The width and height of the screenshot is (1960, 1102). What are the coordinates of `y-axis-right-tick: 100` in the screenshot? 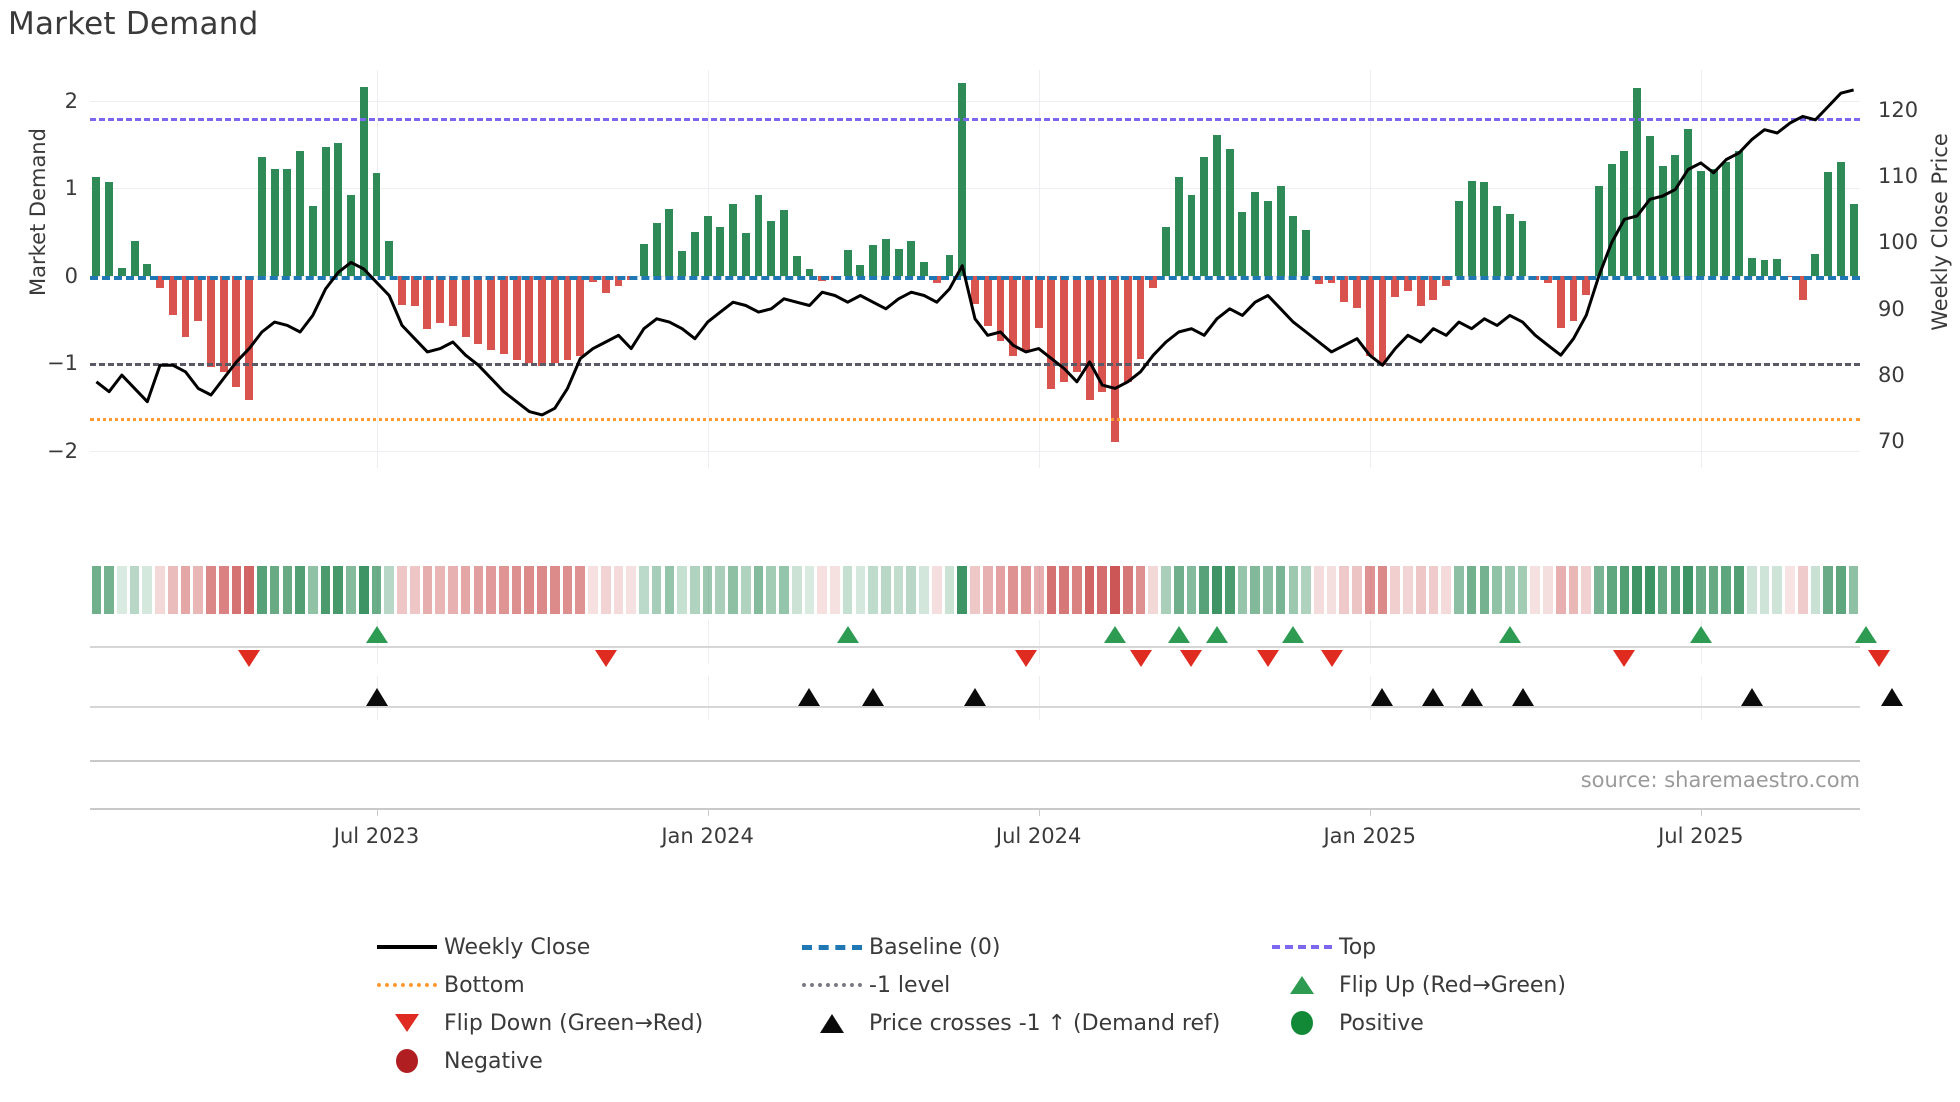 It's located at (1898, 242).